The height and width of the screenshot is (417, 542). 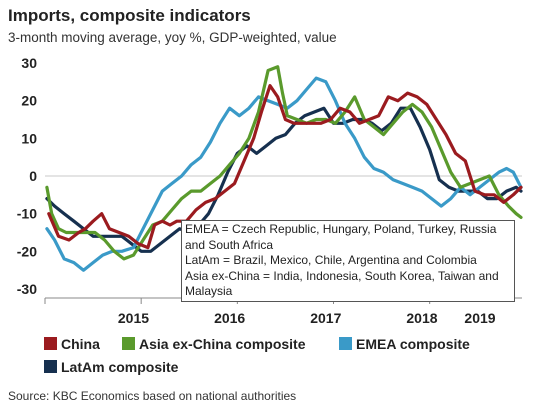 I want to click on y-tick-label: 30, so click(x=29, y=63).